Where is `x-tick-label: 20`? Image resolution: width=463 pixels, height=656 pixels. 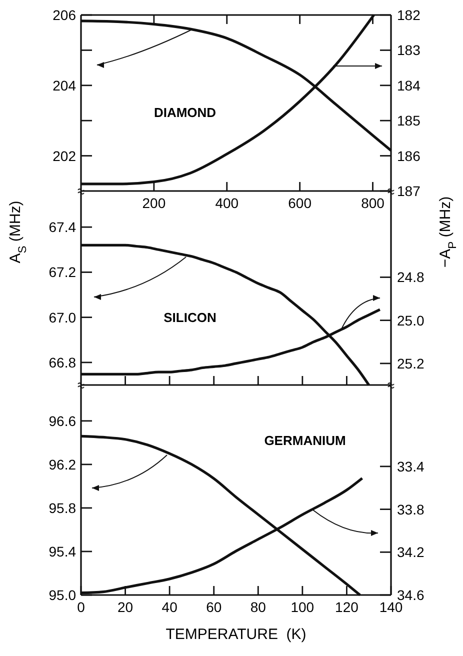
x-tick-label: 20 is located at coordinates (125, 607).